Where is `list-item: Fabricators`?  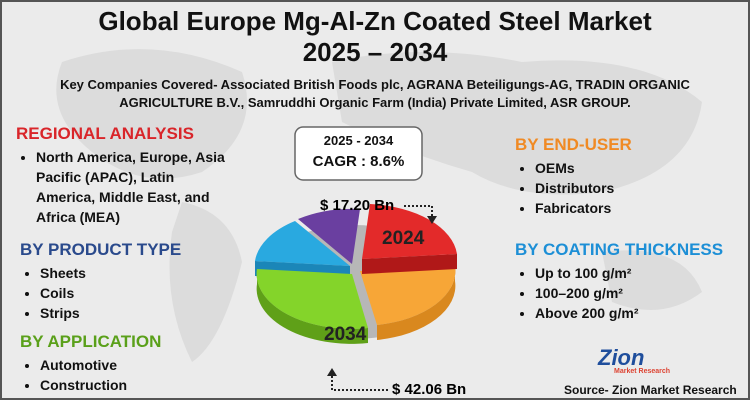 list-item: Fabricators is located at coordinates (625, 208).